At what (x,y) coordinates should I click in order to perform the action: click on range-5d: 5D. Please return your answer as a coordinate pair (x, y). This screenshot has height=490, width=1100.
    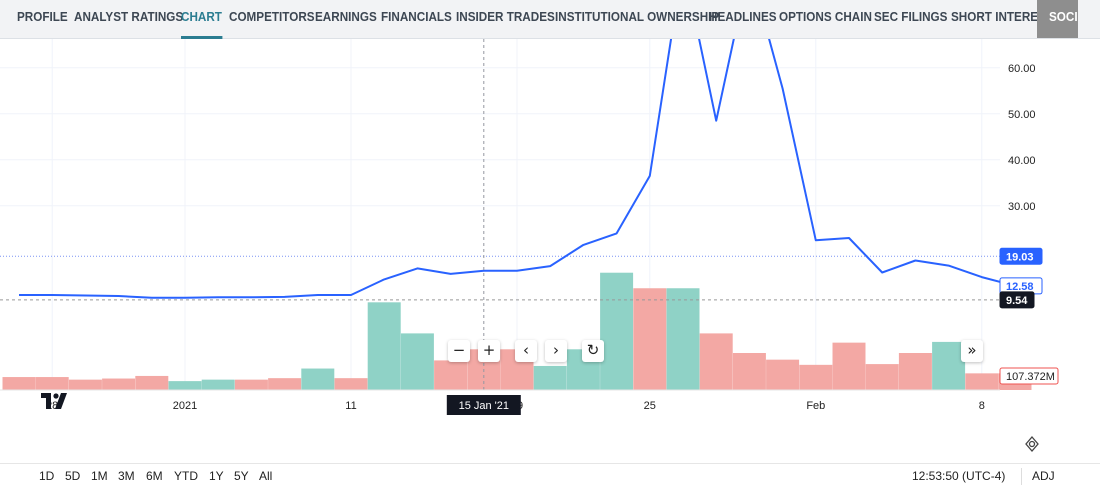
    Looking at the image, I should click on (73, 476).